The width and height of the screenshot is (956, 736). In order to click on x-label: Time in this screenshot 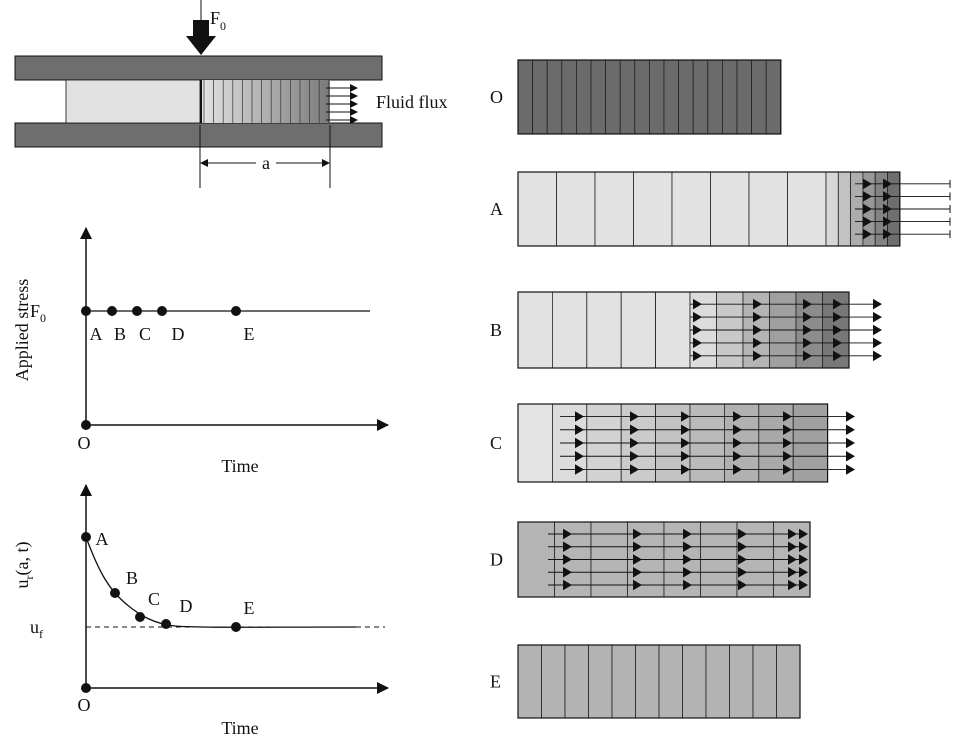, I will do `click(239, 727)`.